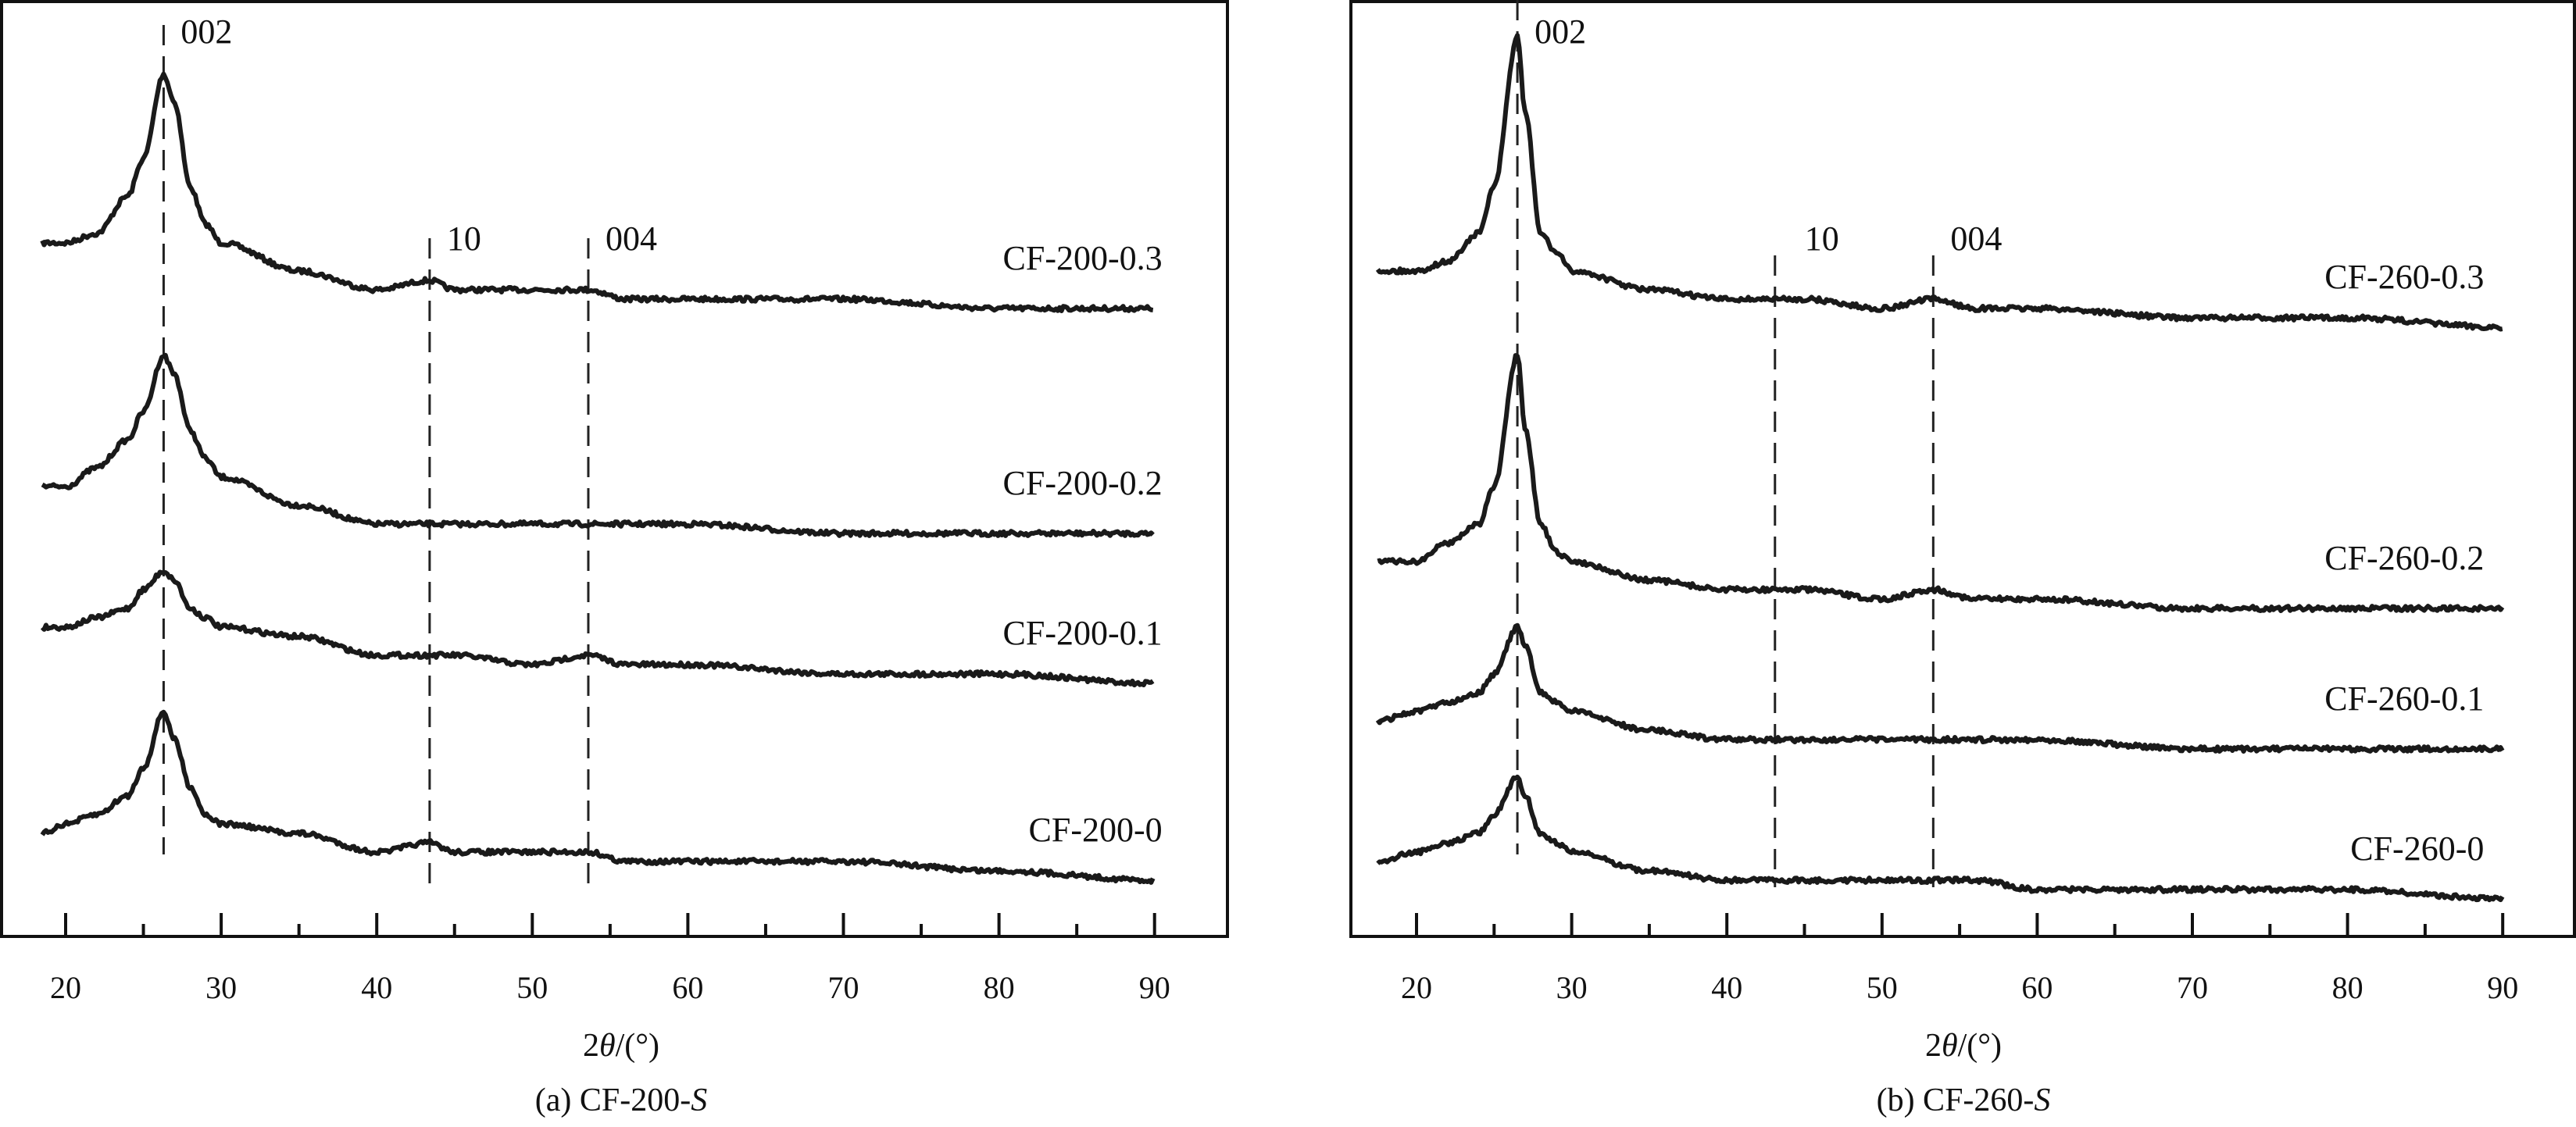 This screenshot has width=2576, height=1127. I want to click on panel-caption: (b) CF-260-S, so click(1964, 1100).